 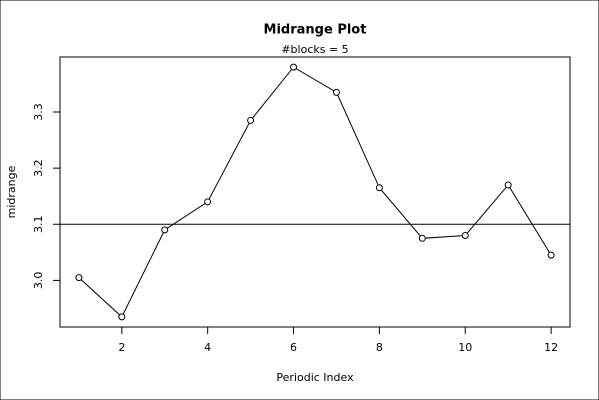 I want to click on x-tick-label: 2, so click(x=121, y=347).